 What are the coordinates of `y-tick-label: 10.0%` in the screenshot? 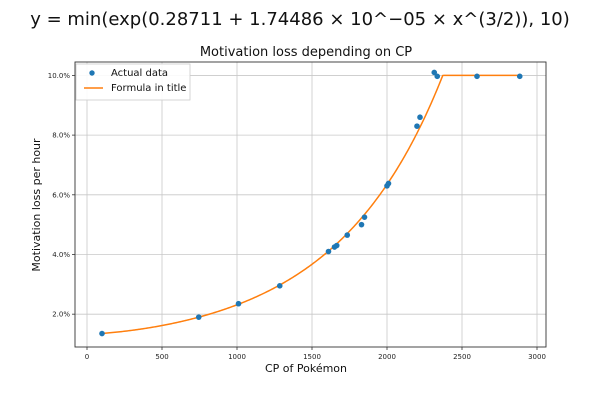 It's located at (59, 76).